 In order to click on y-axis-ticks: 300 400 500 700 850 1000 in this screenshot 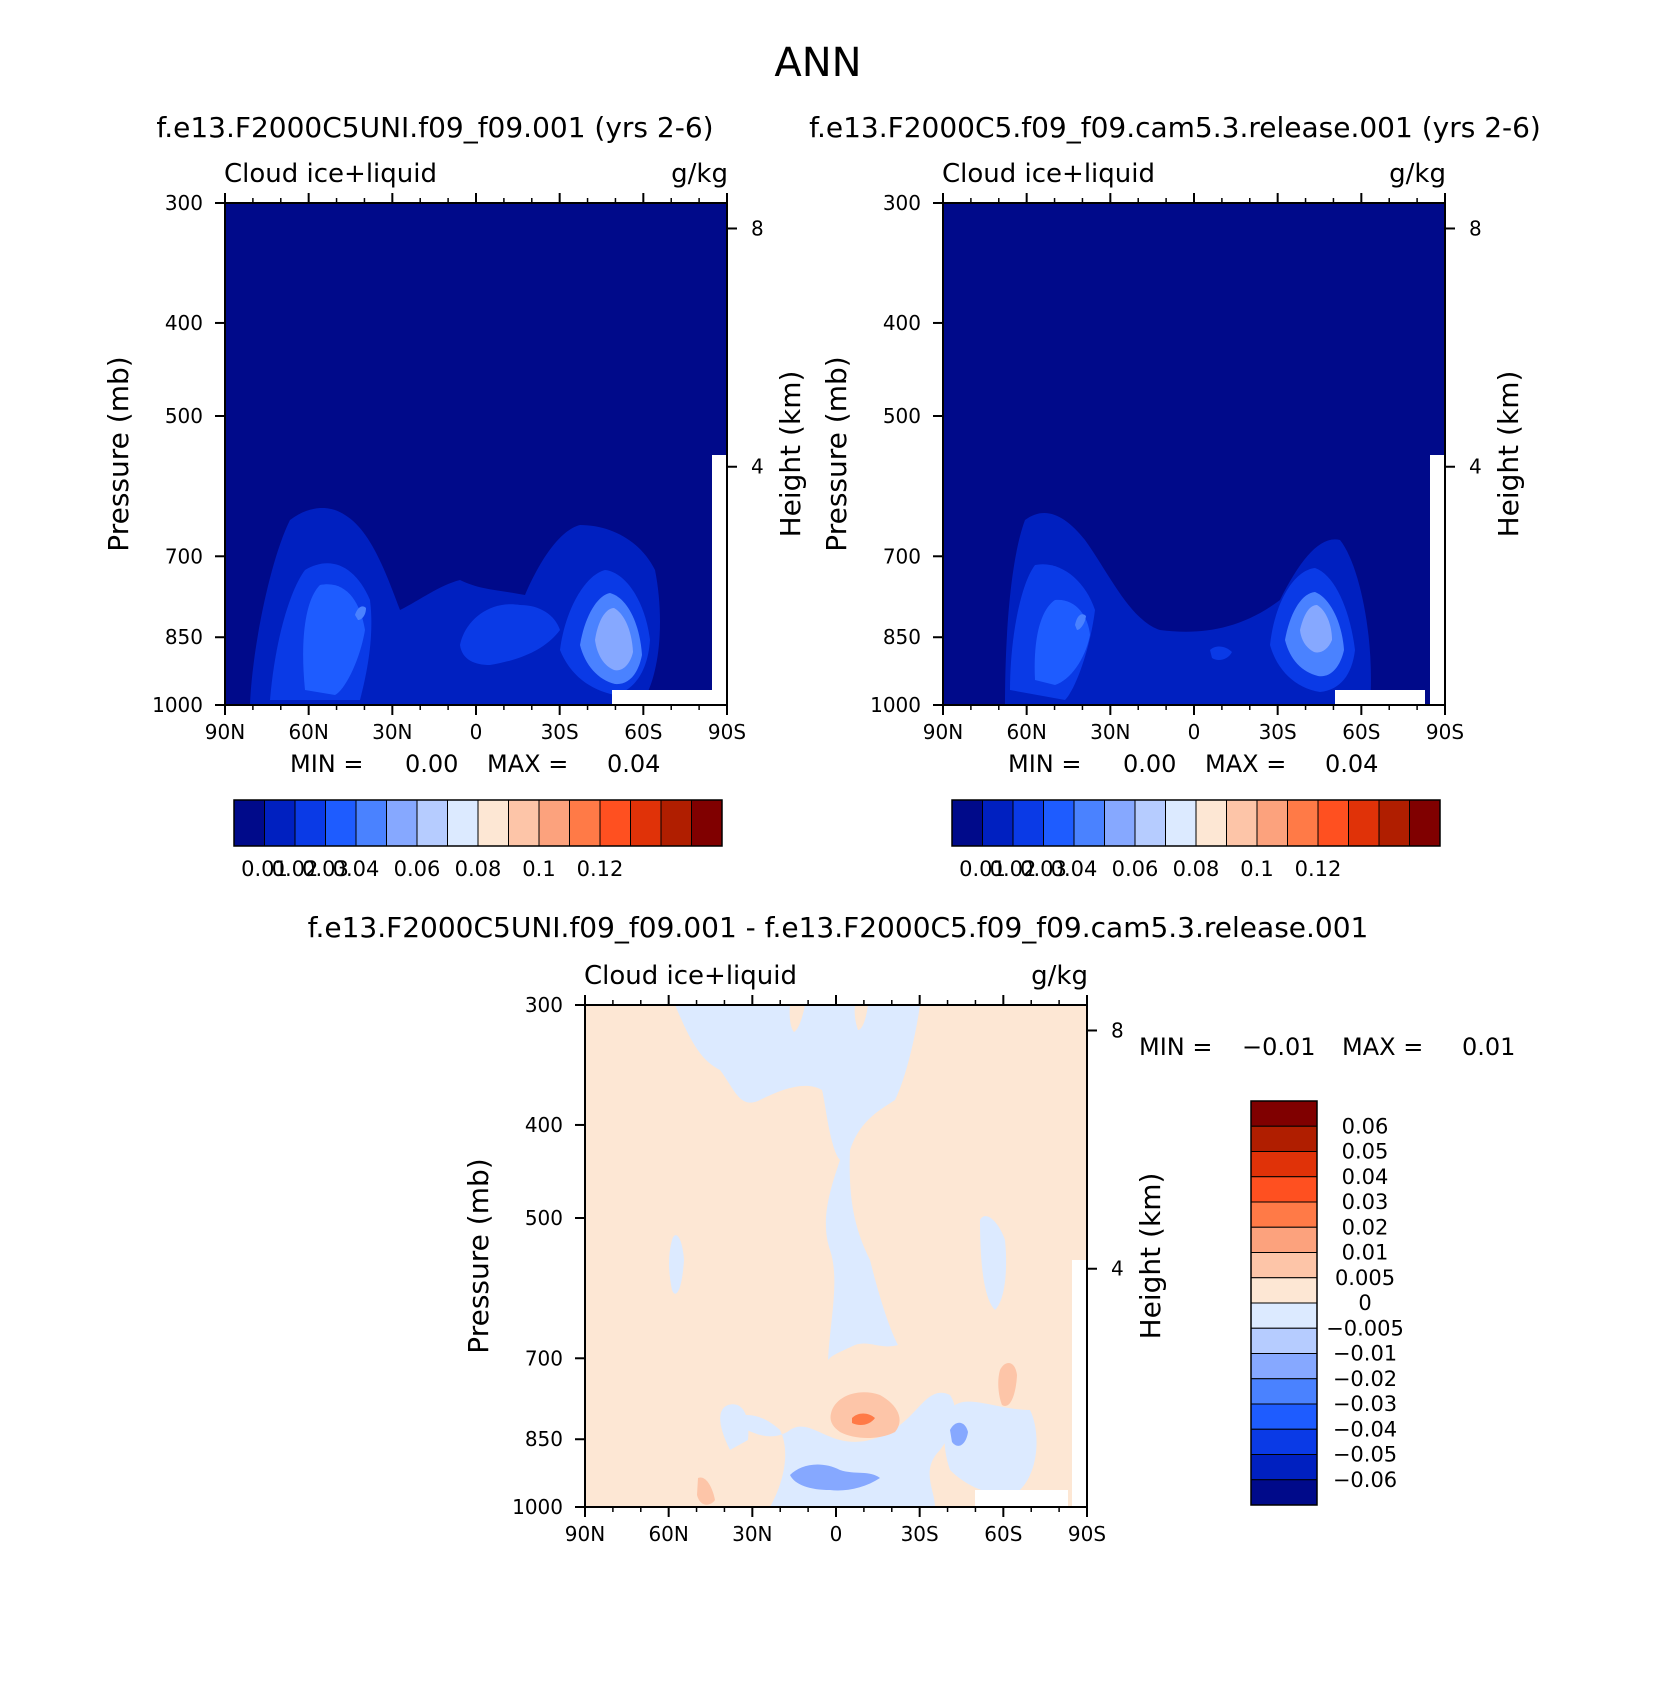, I will do `click(906, 454)`.